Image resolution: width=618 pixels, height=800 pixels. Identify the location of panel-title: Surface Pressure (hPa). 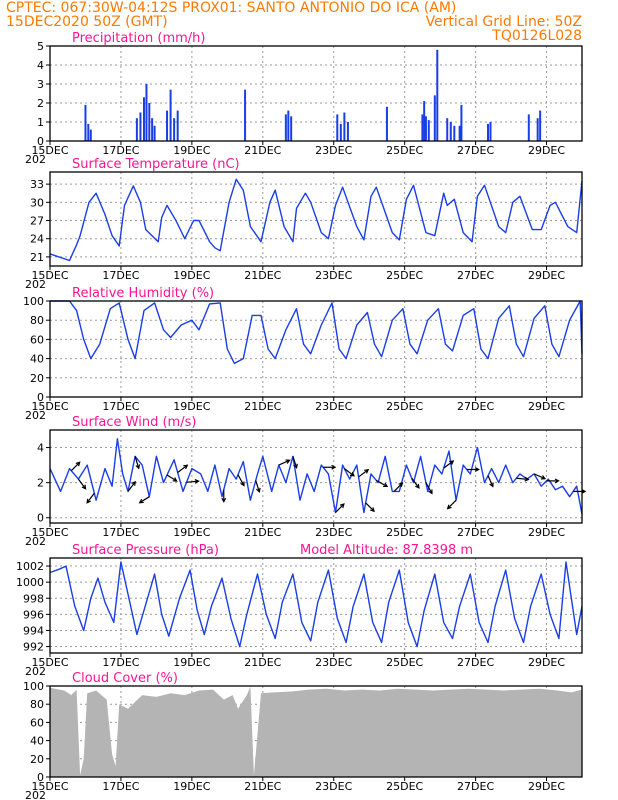
(145, 550).